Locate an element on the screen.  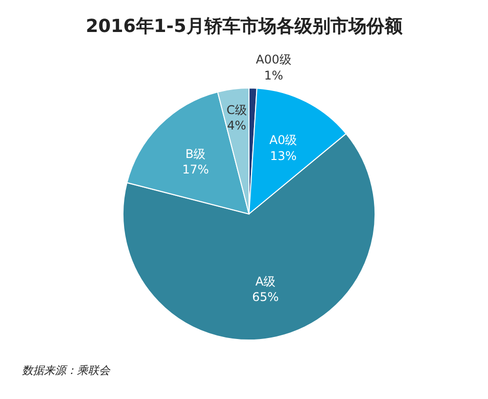
slice-label: C级 is located at coordinates (236, 110).